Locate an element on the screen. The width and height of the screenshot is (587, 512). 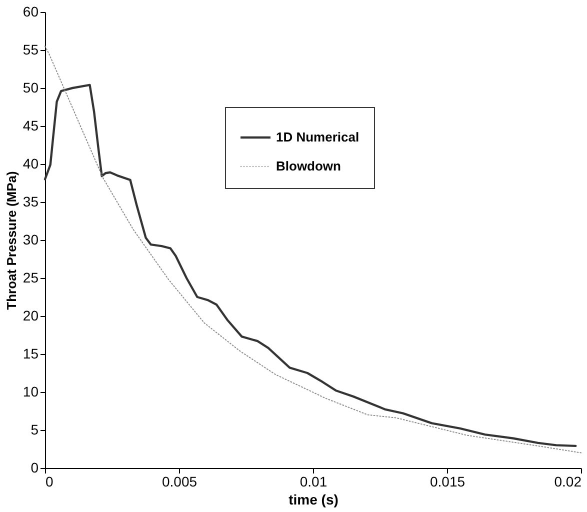
y-tick-label: 55 is located at coordinates (30, 50).